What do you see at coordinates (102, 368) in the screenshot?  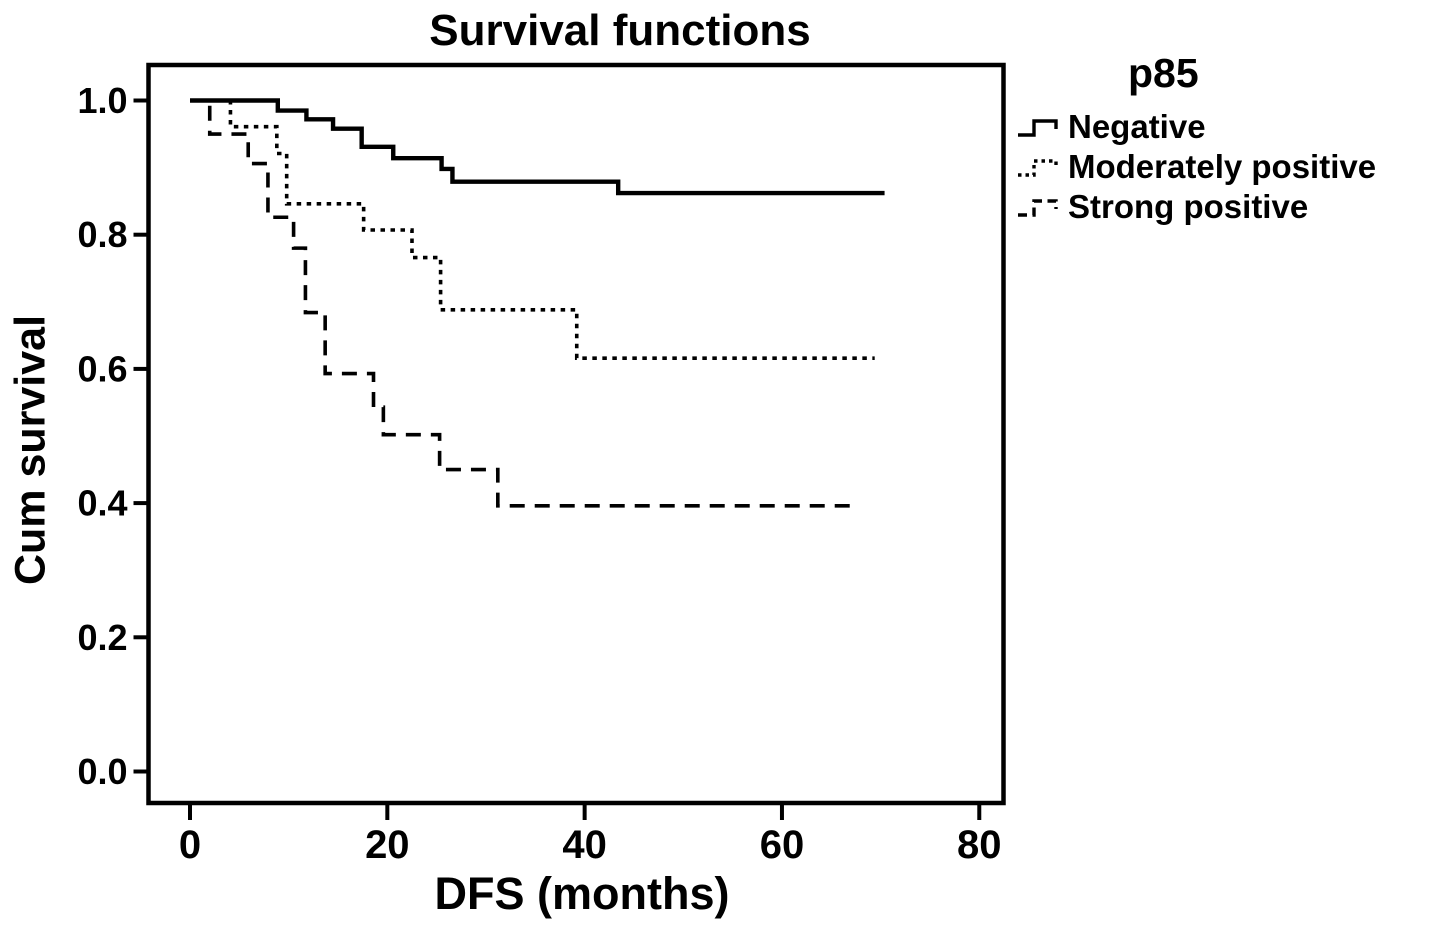 I see `y-tick-label: 0.6` at bounding box center [102, 368].